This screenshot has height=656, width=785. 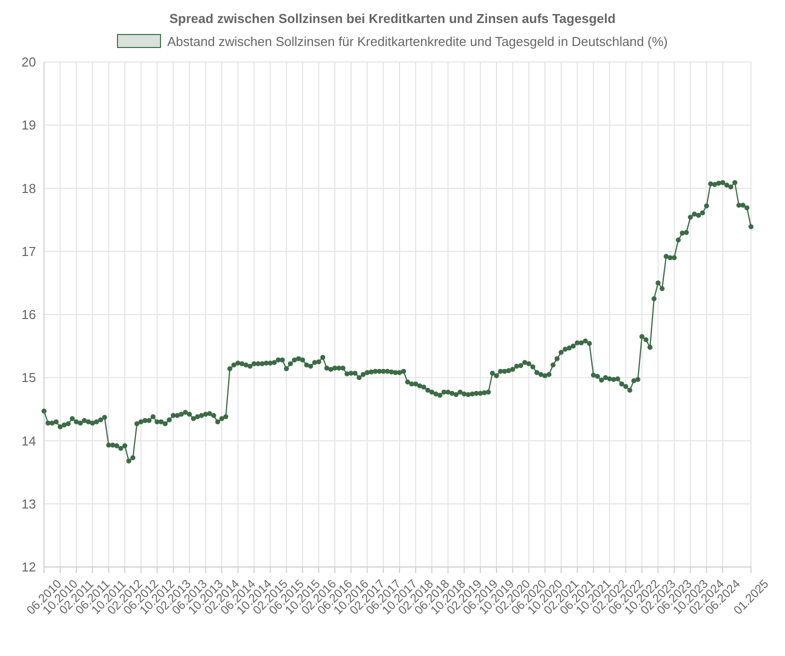 What do you see at coordinates (417, 41) in the screenshot?
I see `legend-label: Abstand zwischen Sollzinsen für Kreditkartenkredite und Tagesgeld in Deutschland (%)` at bounding box center [417, 41].